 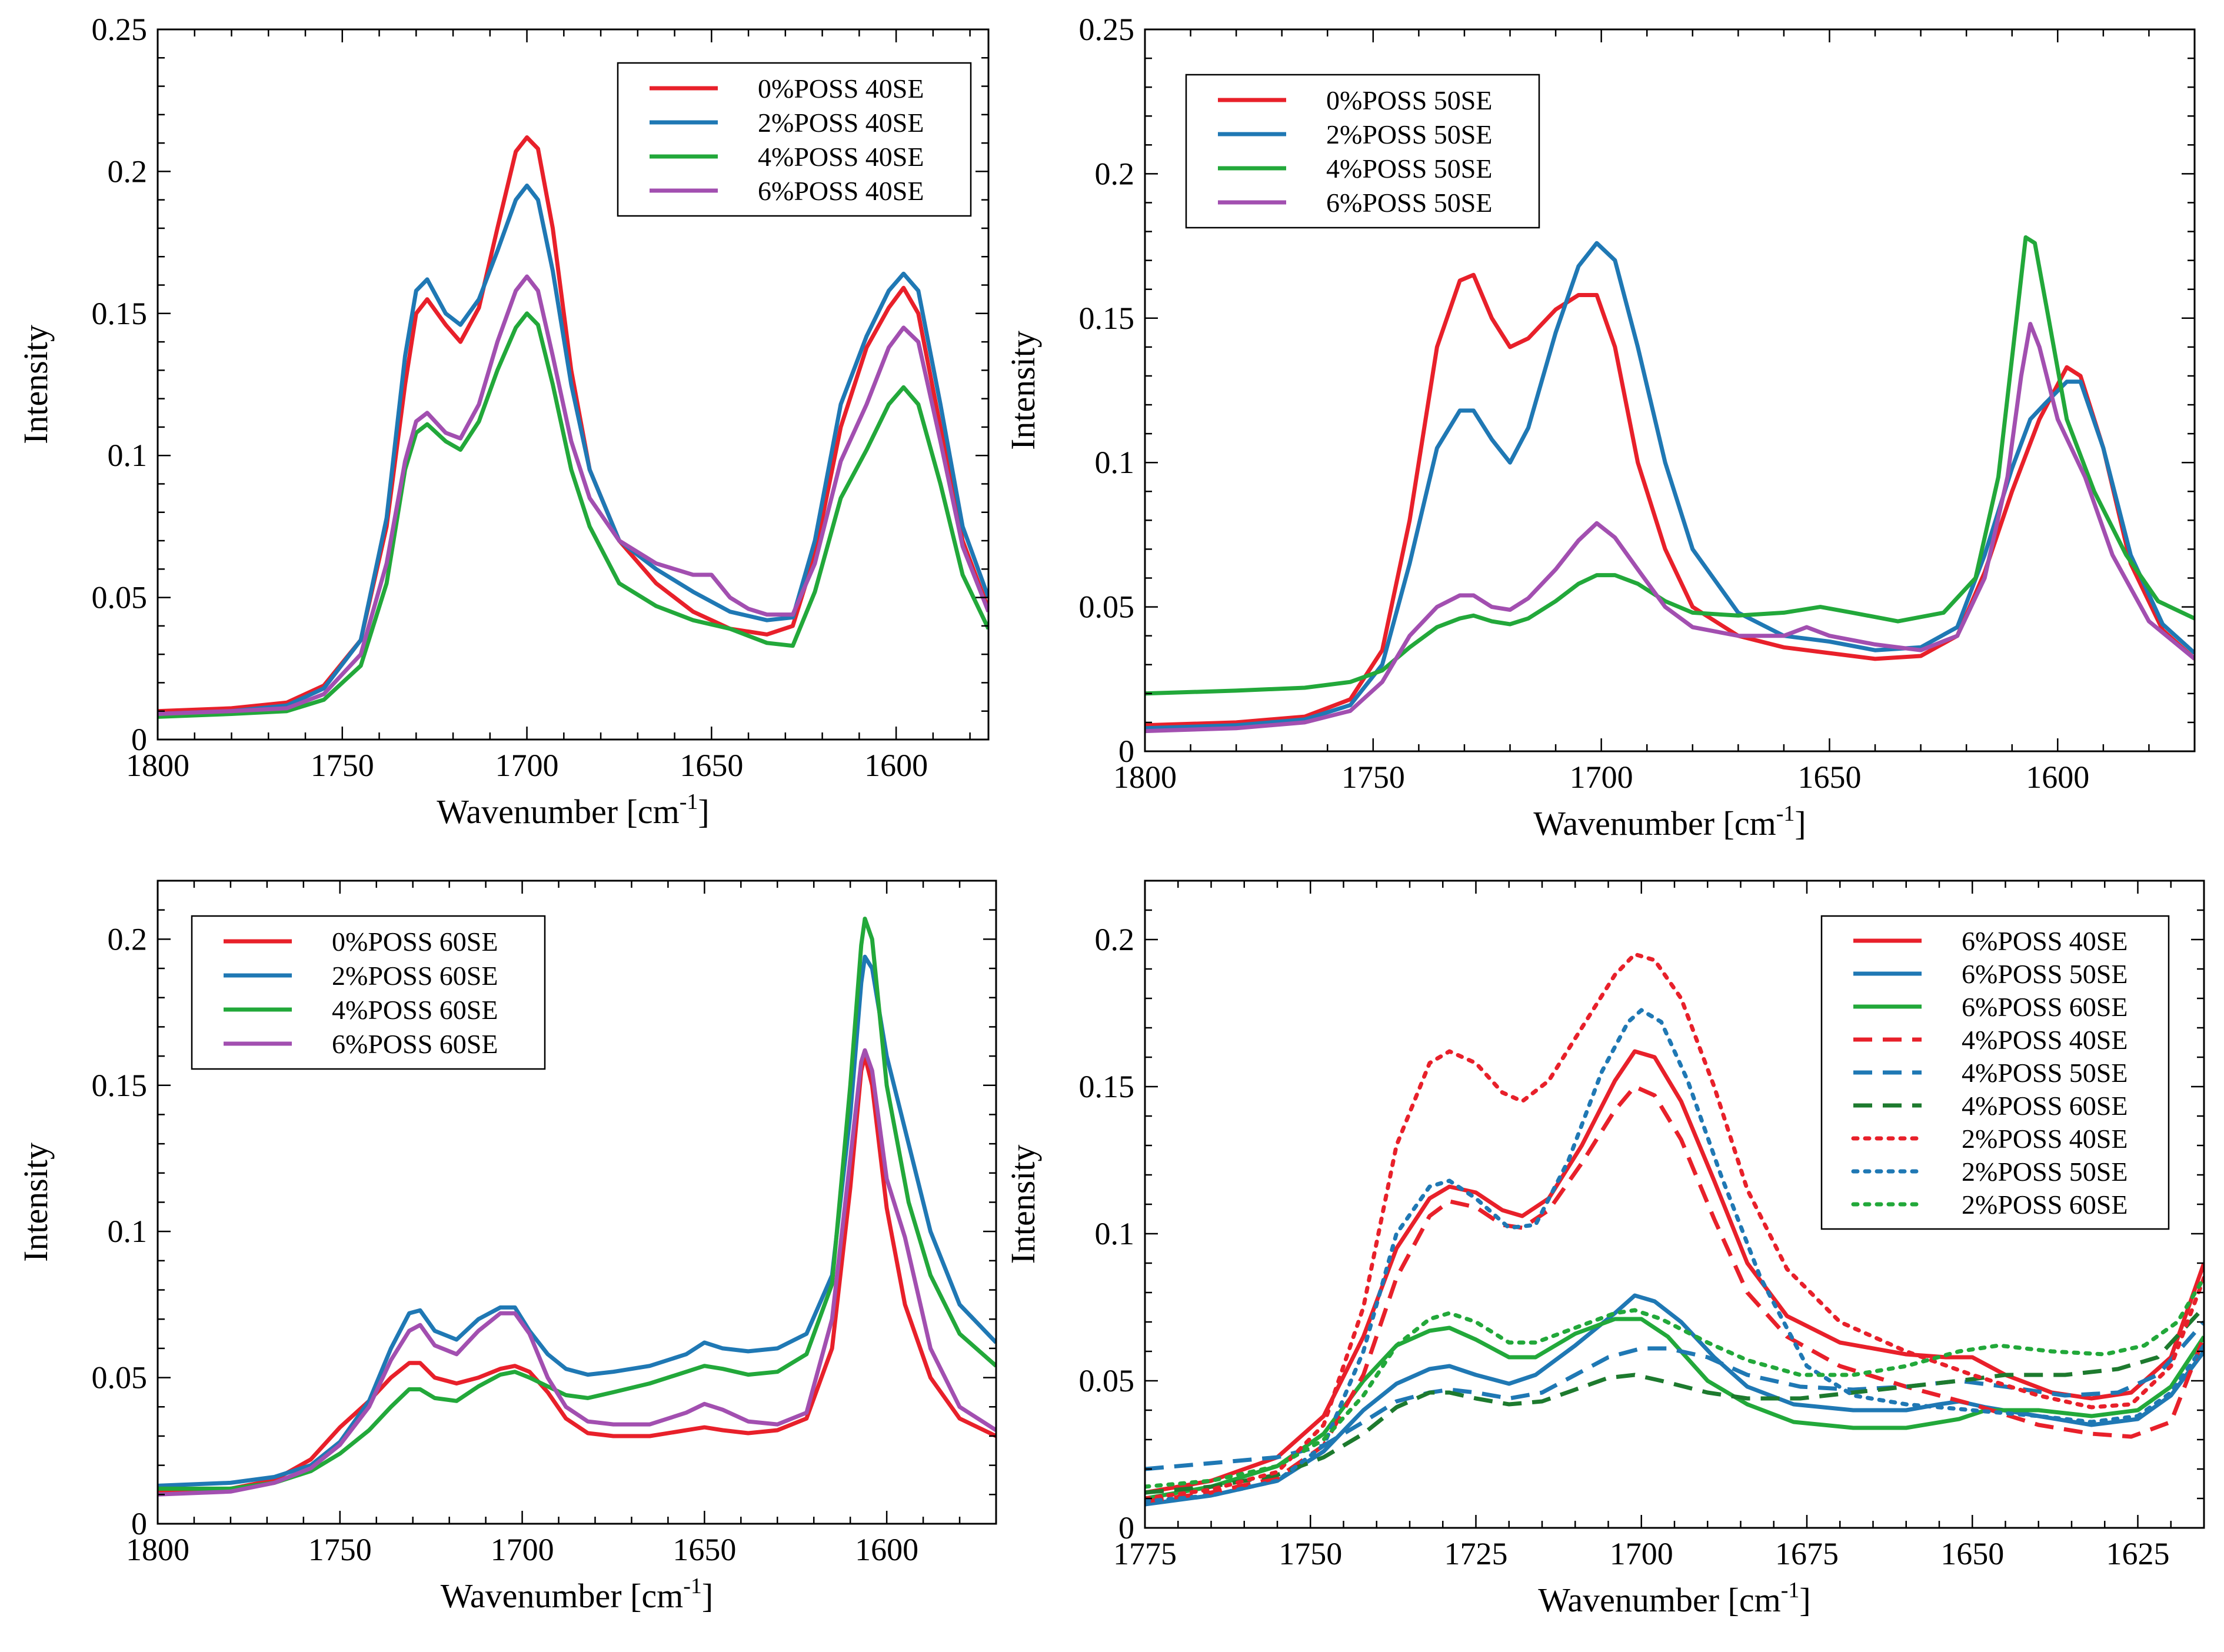 What do you see at coordinates (2138, 1553) in the screenshot?
I see `x-tick-label: 1625` at bounding box center [2138, 1553].